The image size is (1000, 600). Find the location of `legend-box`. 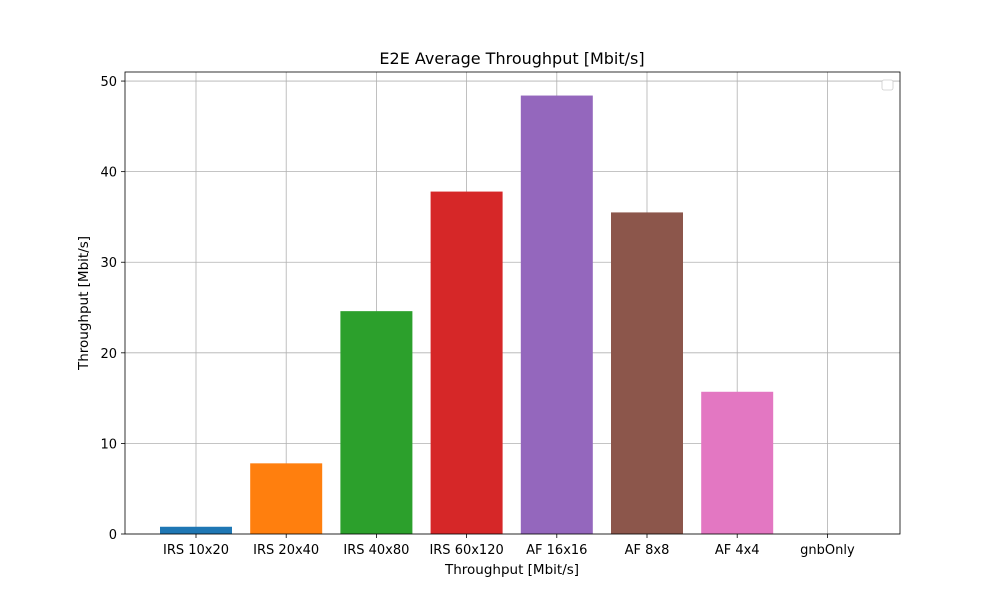

legend-box is located at coordinates (887, 85).